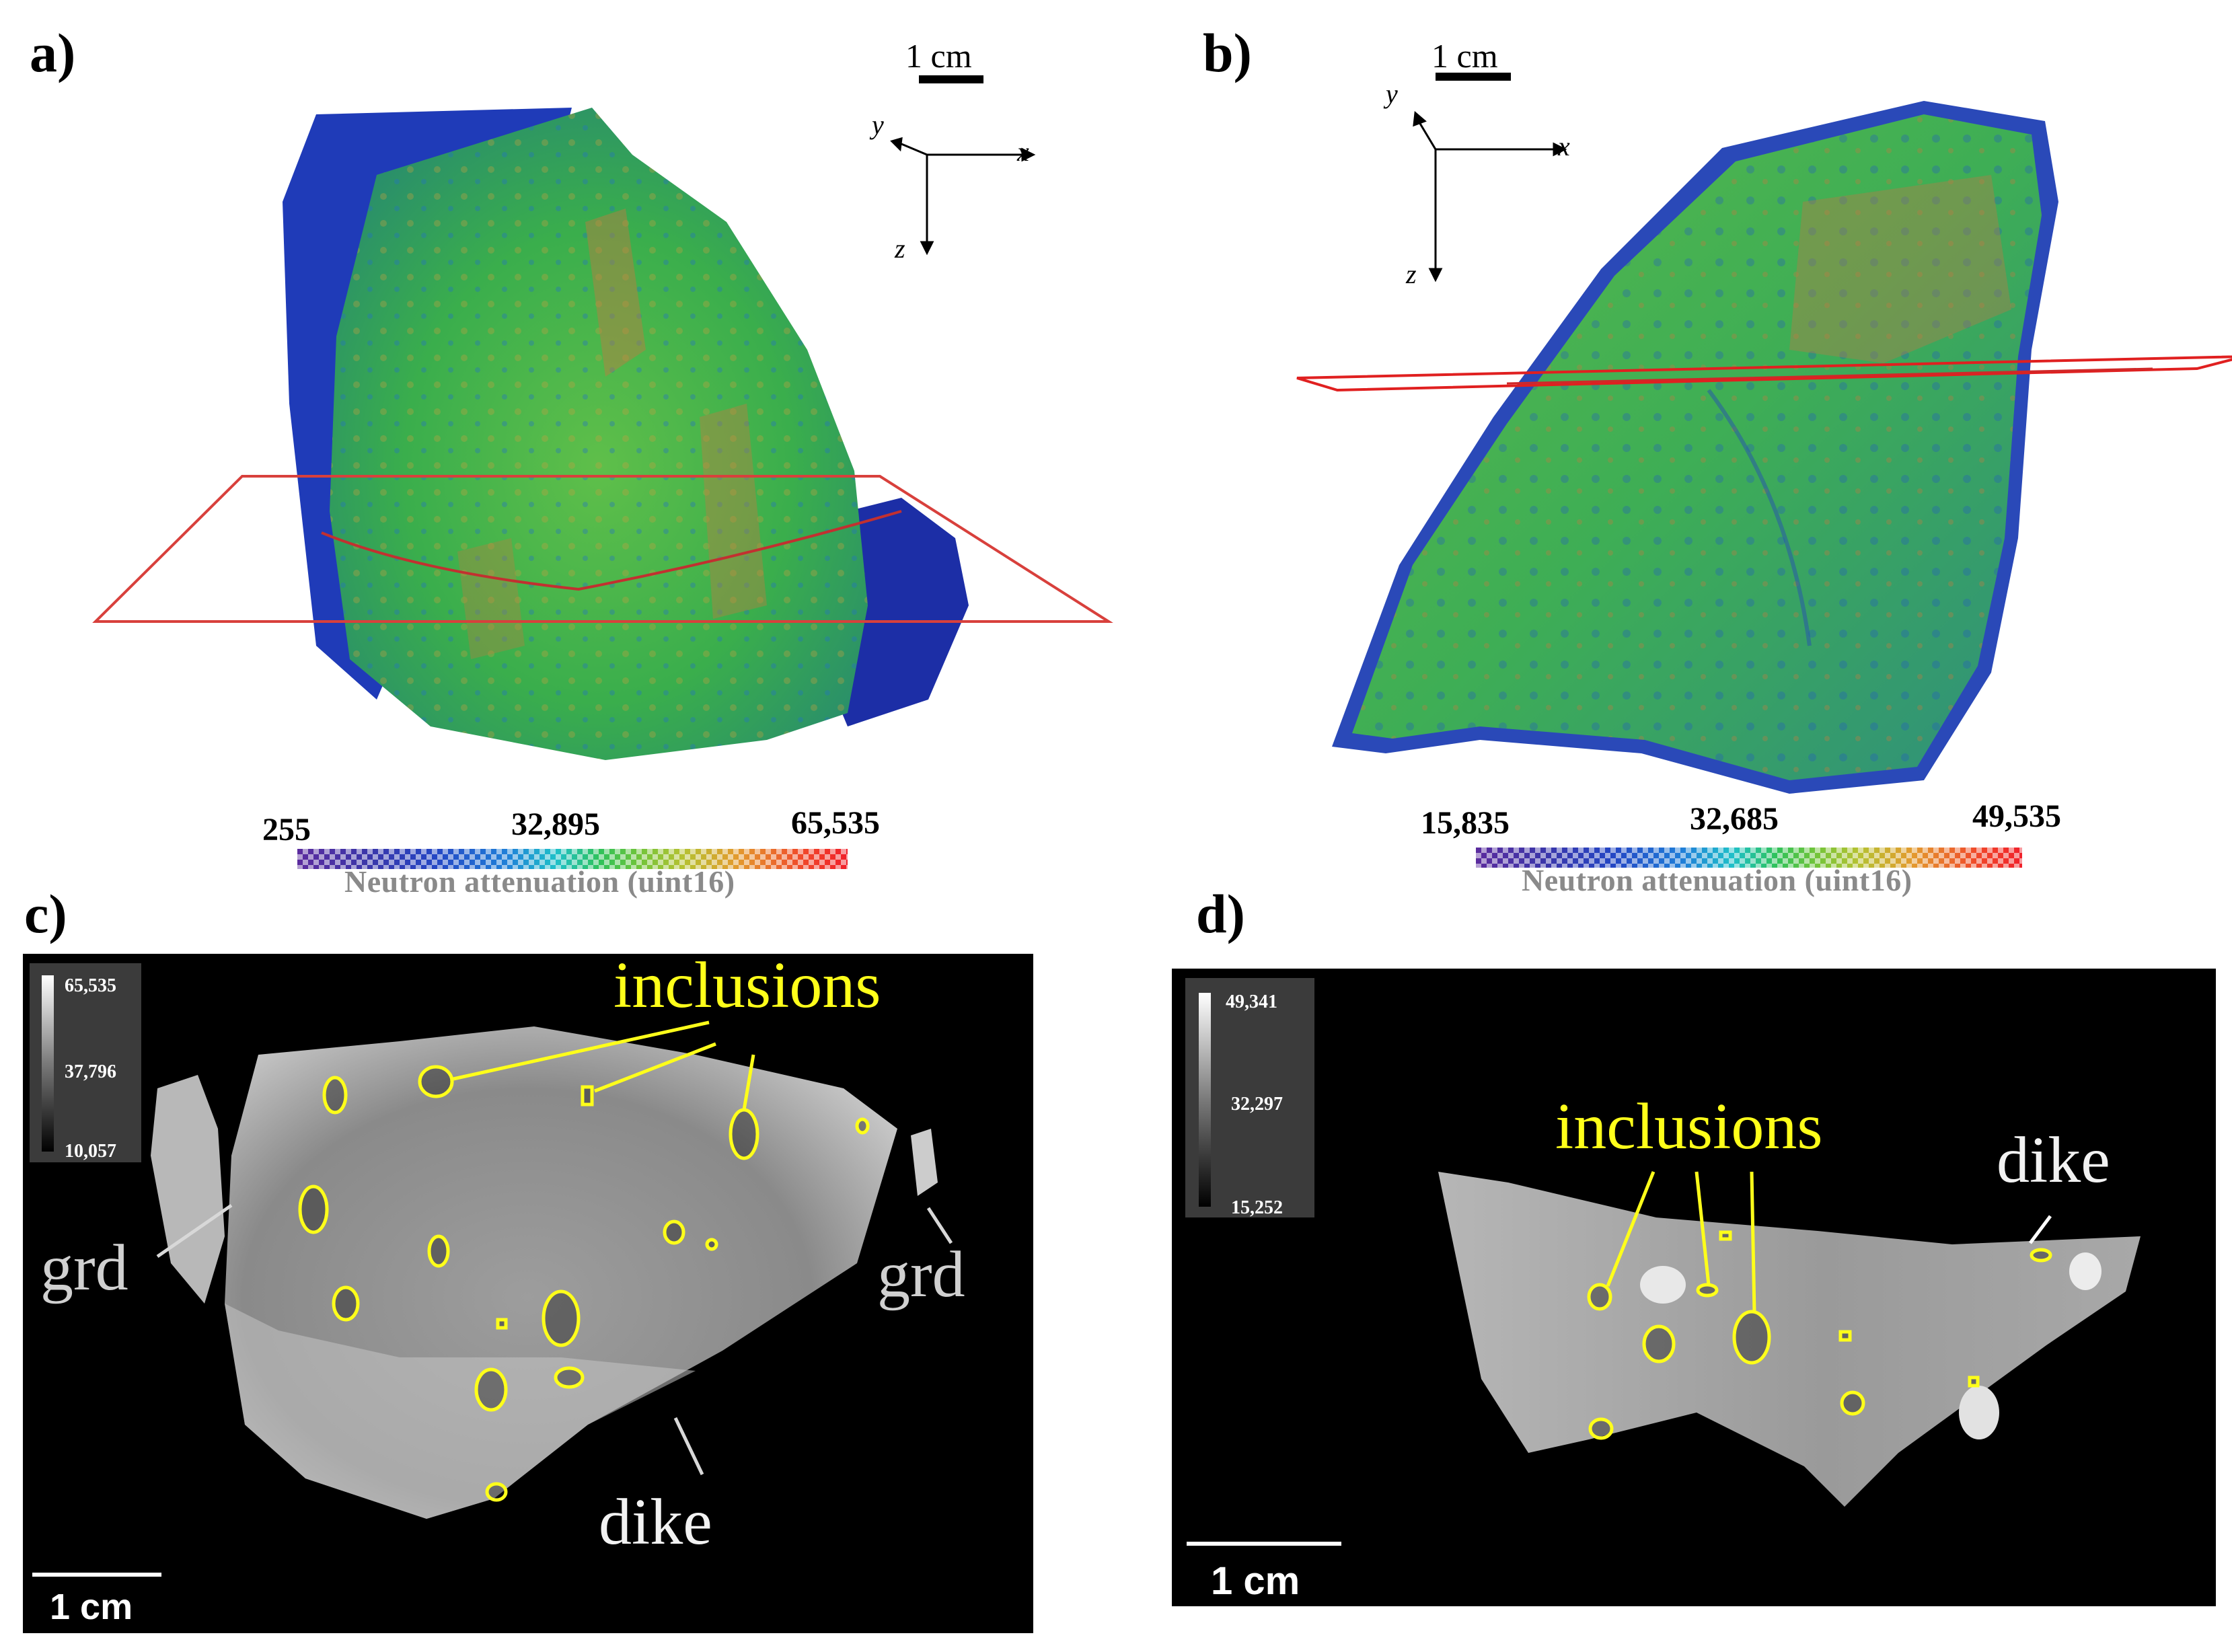 This screenshot has width=2232, height=1652. I want to click on panel-b-label: b), so click(1227, 52).